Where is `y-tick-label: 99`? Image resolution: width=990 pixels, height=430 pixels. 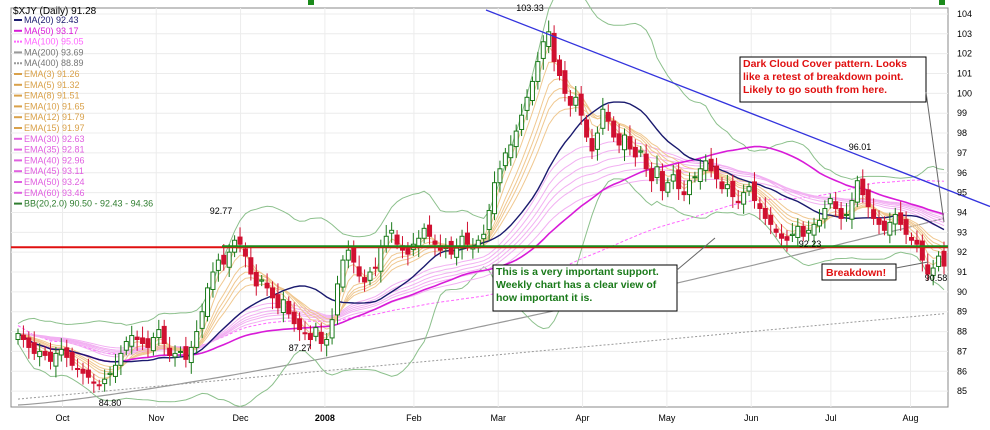 y-tick-label: 99 is located at coordinates (962, 113).